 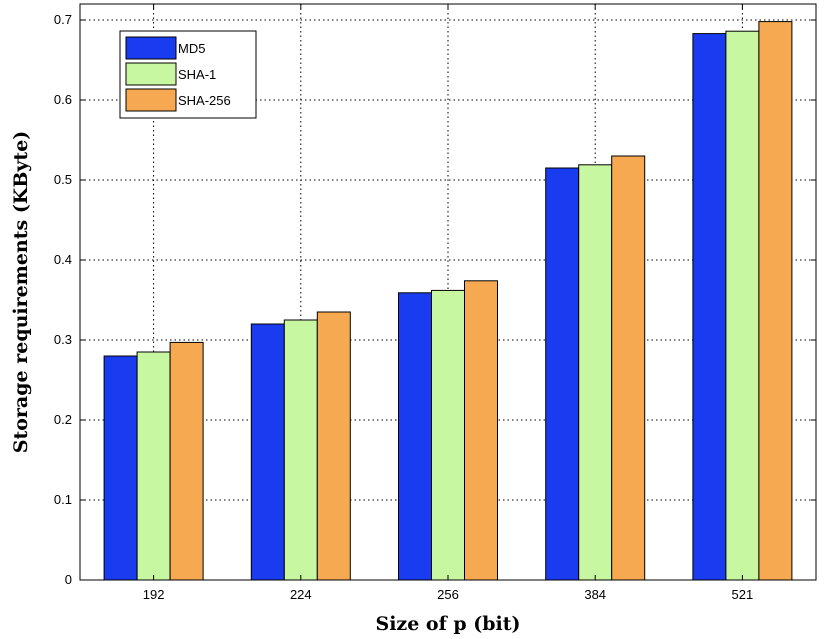 What do you see at coordinates (63, 419) in the screenshot?
I see `y-tick-label: 0.2` at bounding box center [63, 419].